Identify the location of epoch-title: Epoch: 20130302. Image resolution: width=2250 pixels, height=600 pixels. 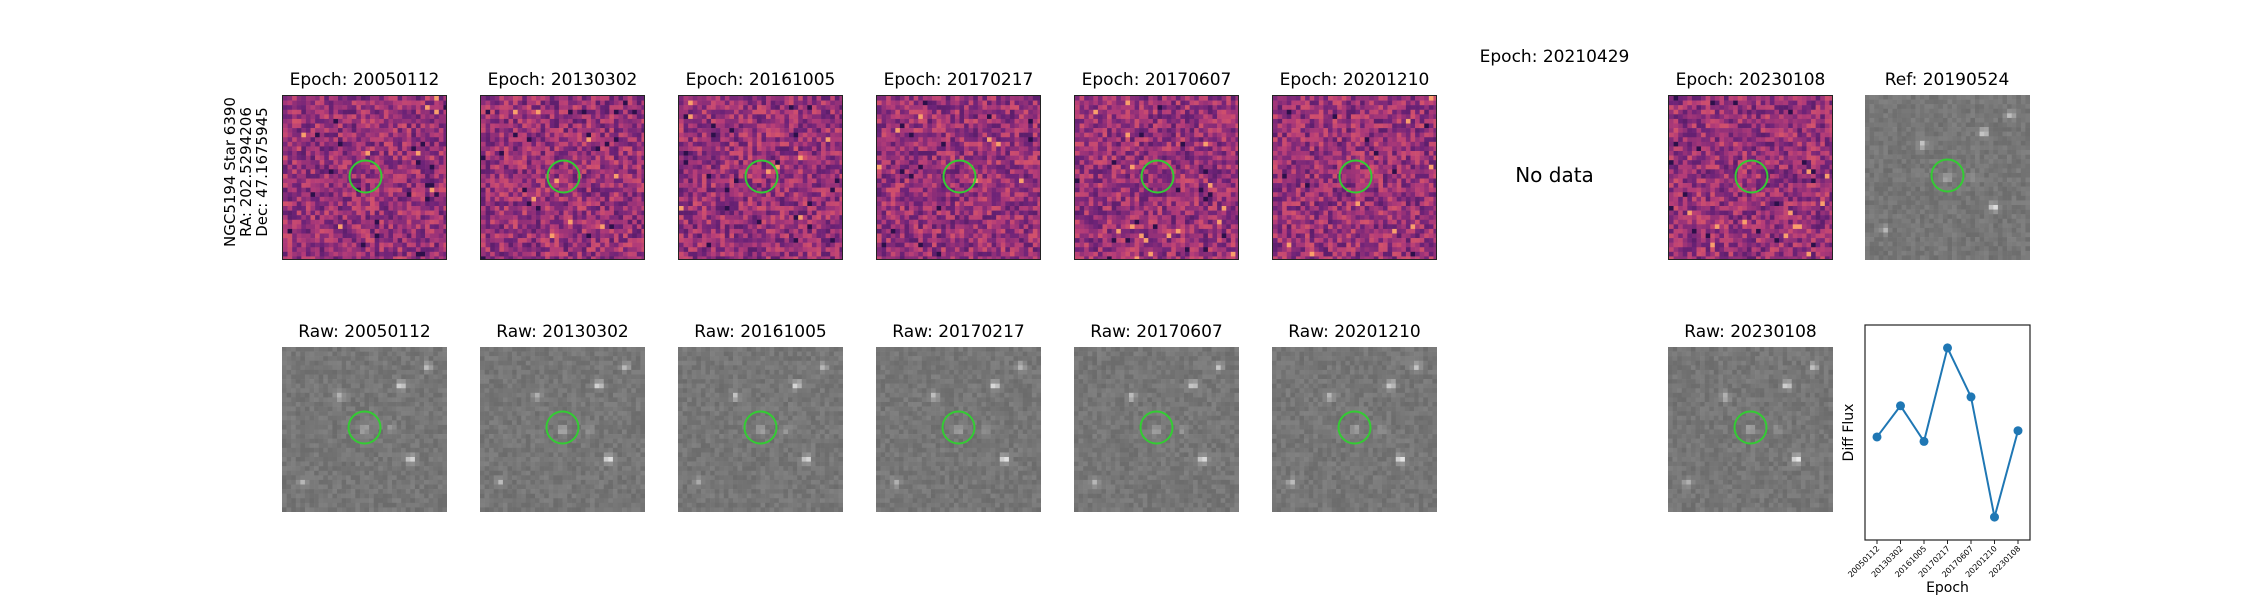
(562, 80).